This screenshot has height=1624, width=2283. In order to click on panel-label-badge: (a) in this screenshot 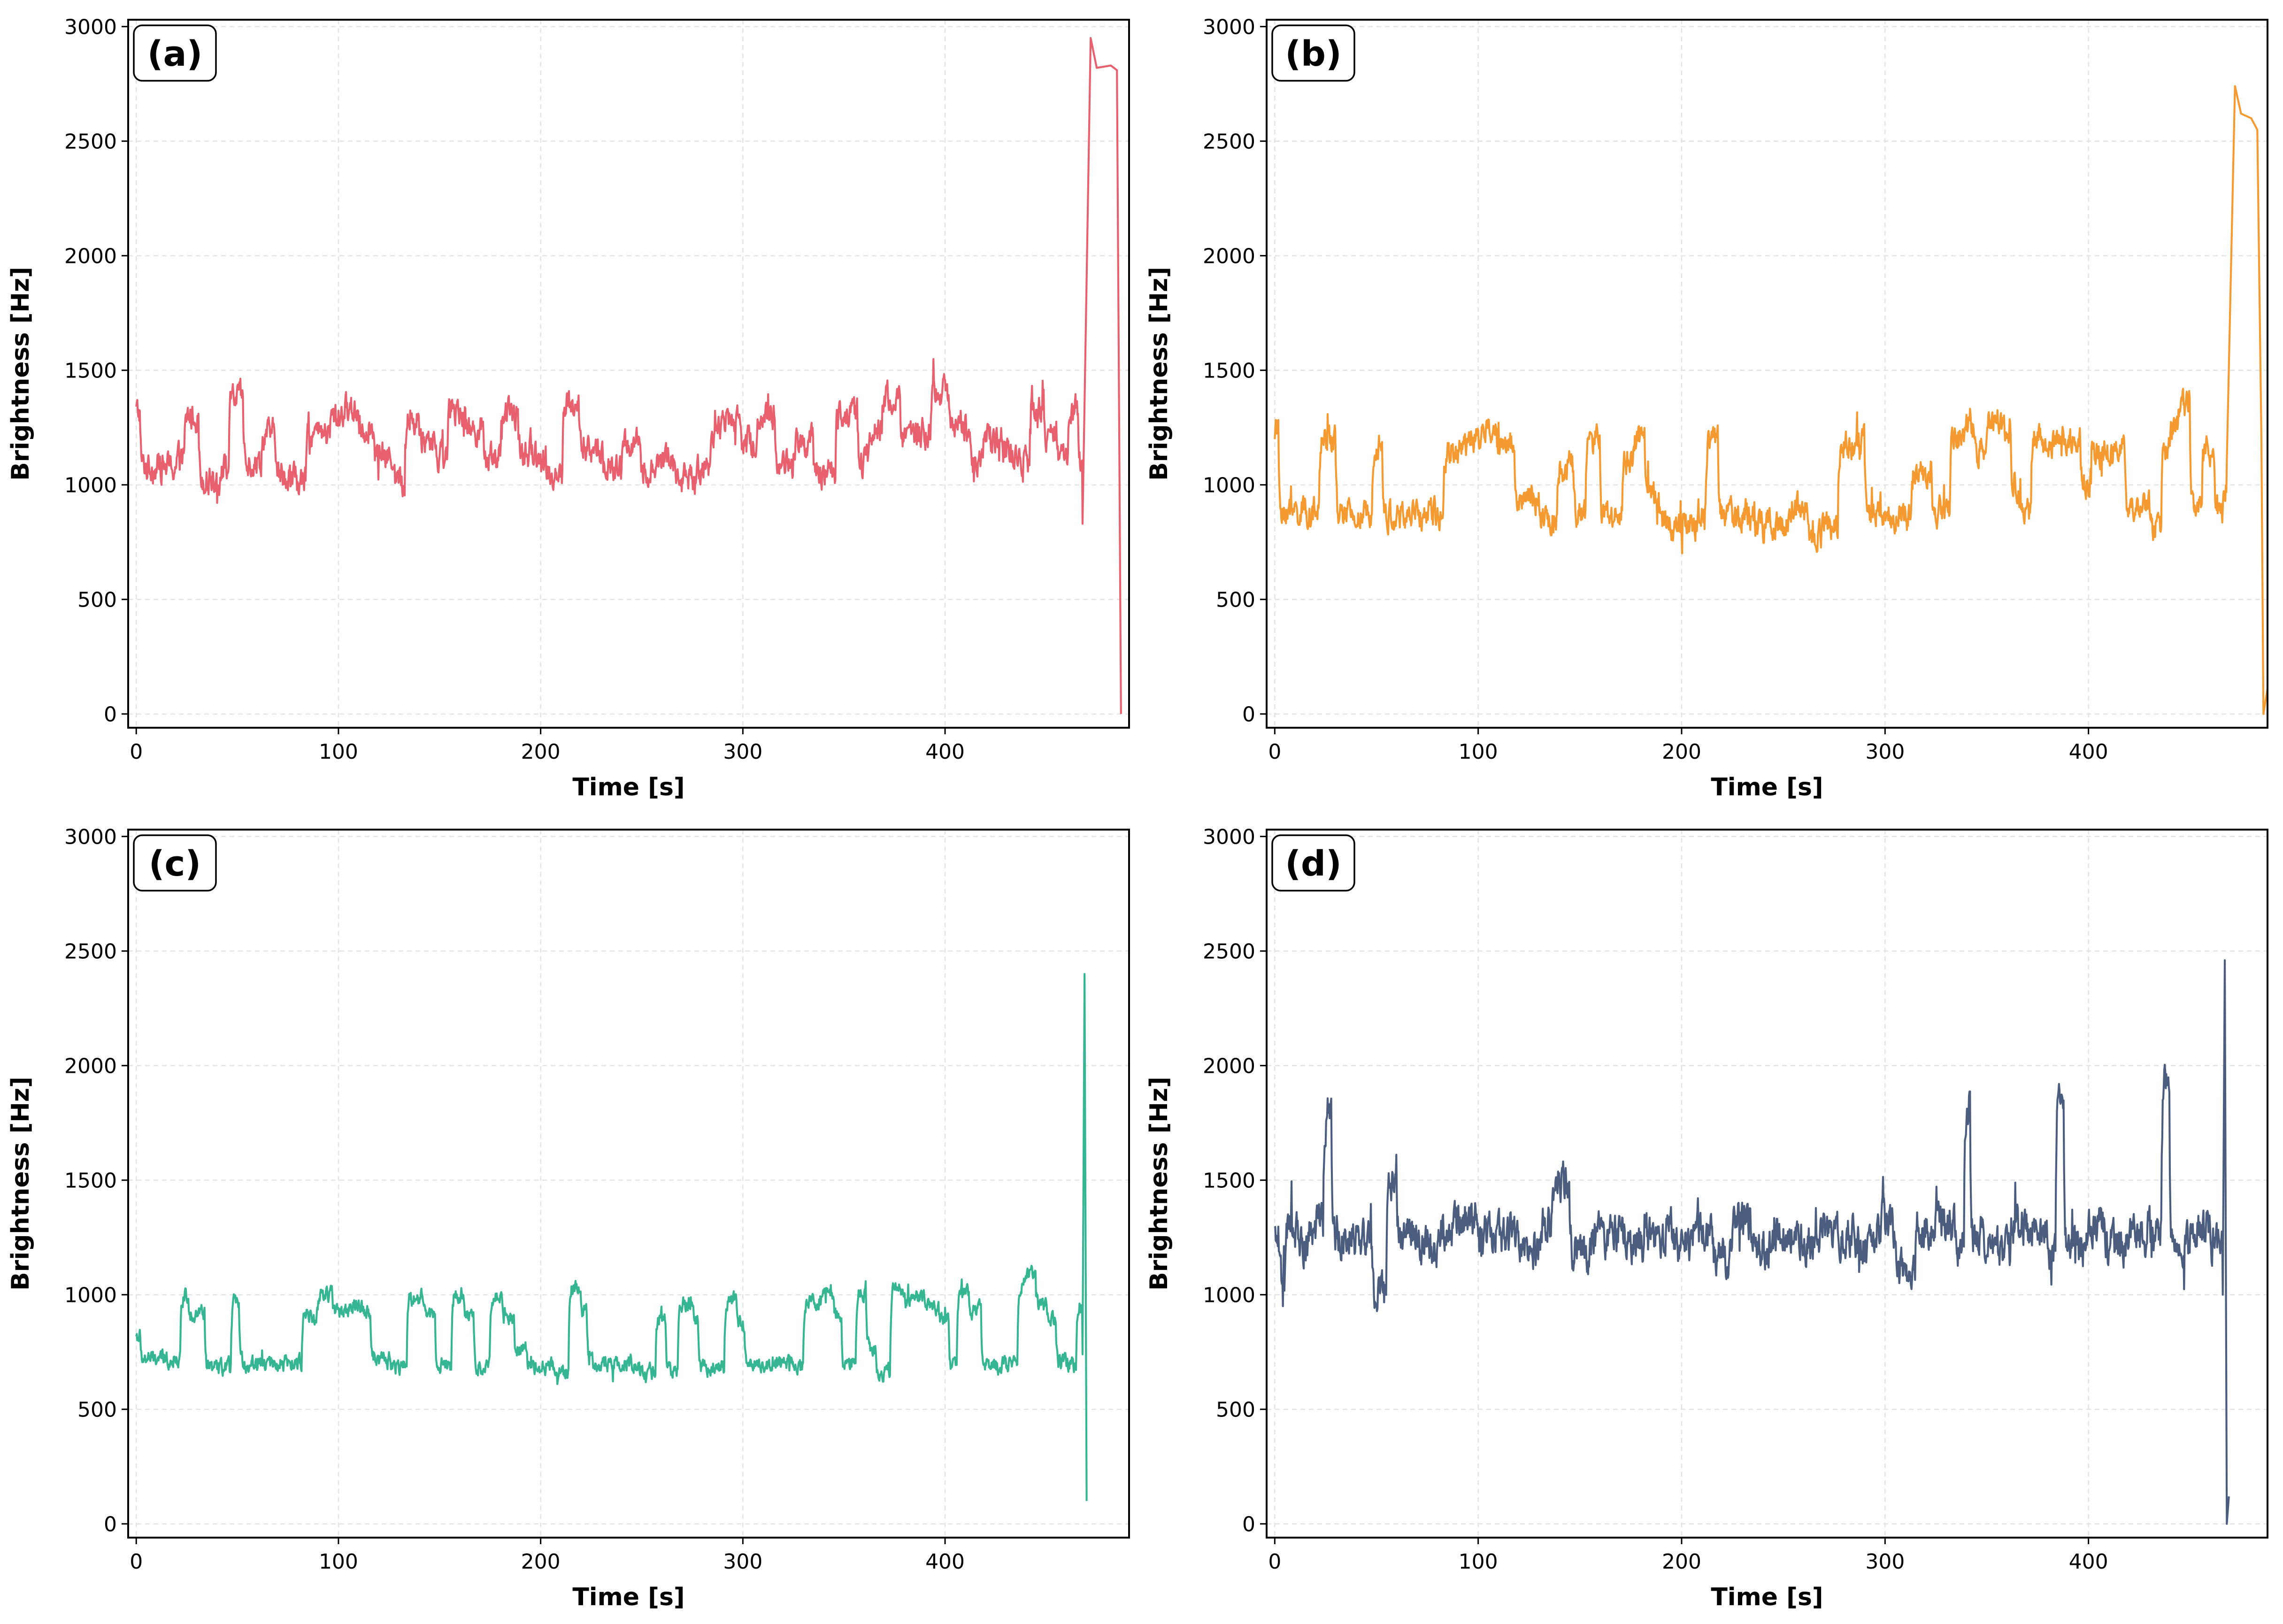, I will do `click(175, 53)`.